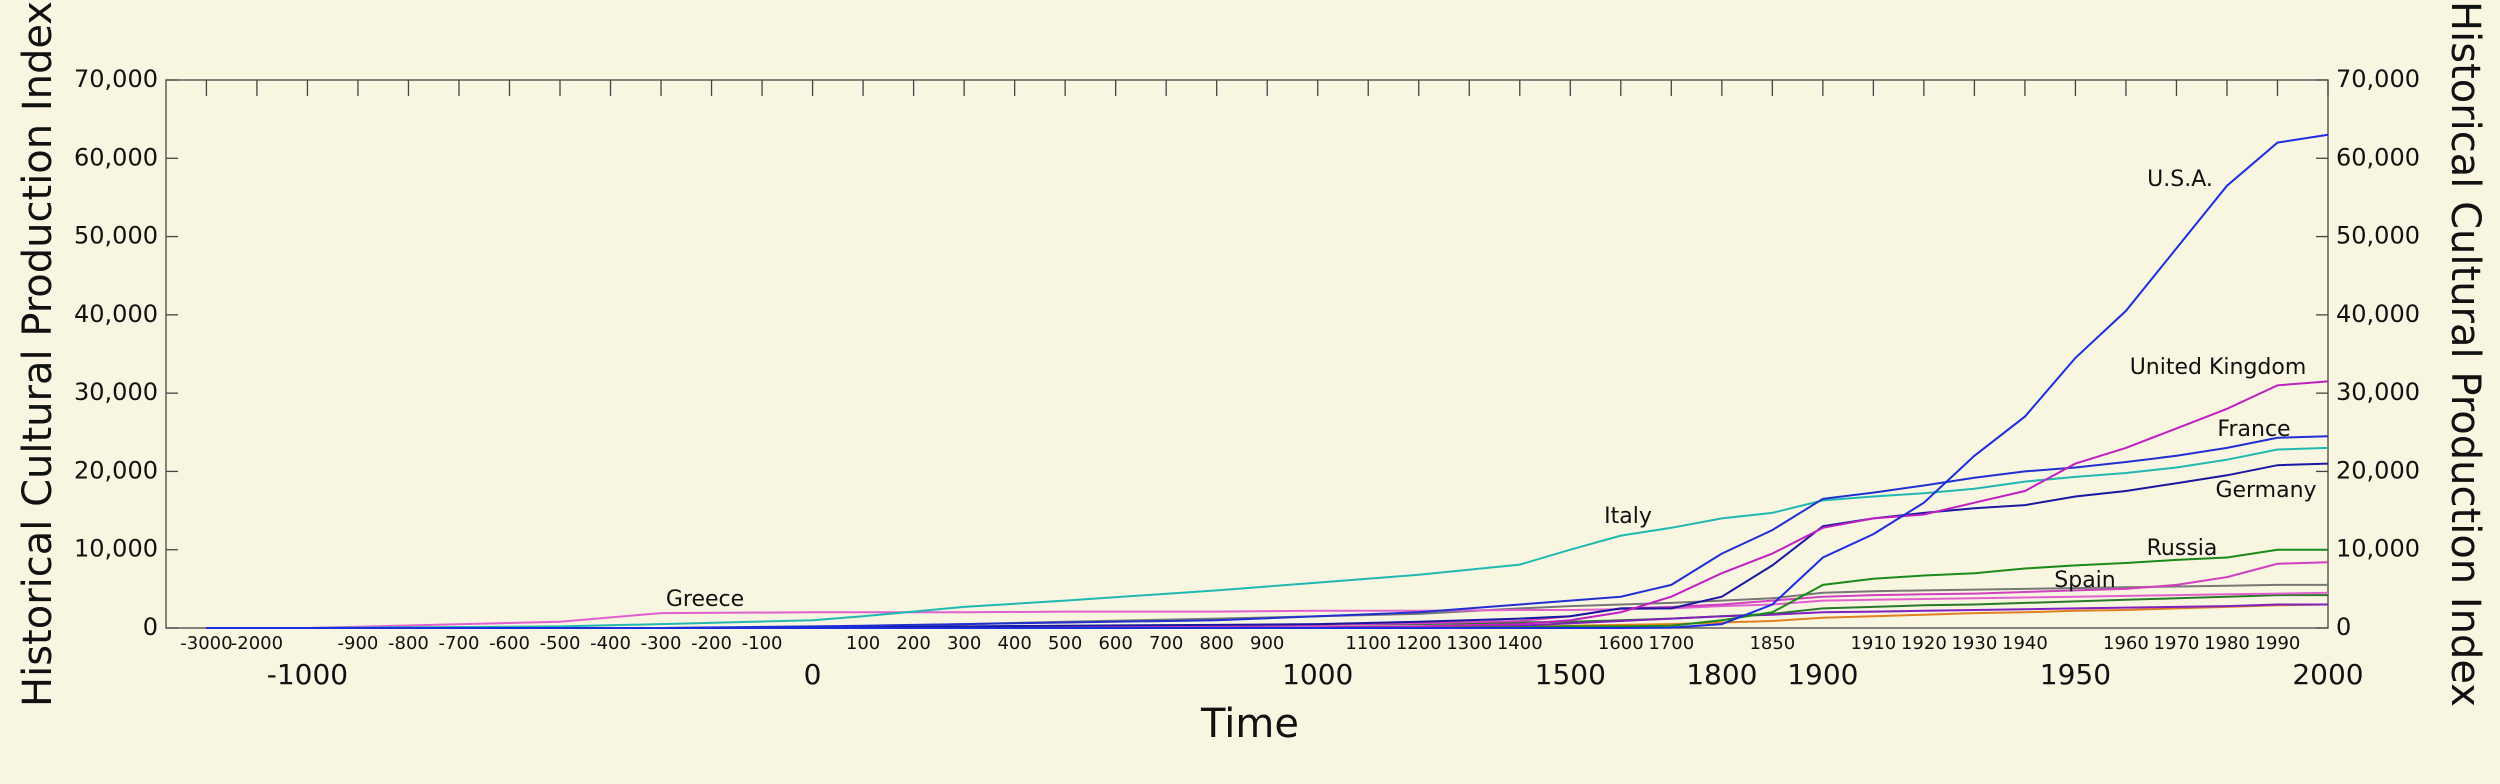 The width and height of the screenshot is (2500, 784). What do you see at coordinates (711, 643) in the screenshot?
I see `x-tick-label: -200` at bounding box center [711, 643].